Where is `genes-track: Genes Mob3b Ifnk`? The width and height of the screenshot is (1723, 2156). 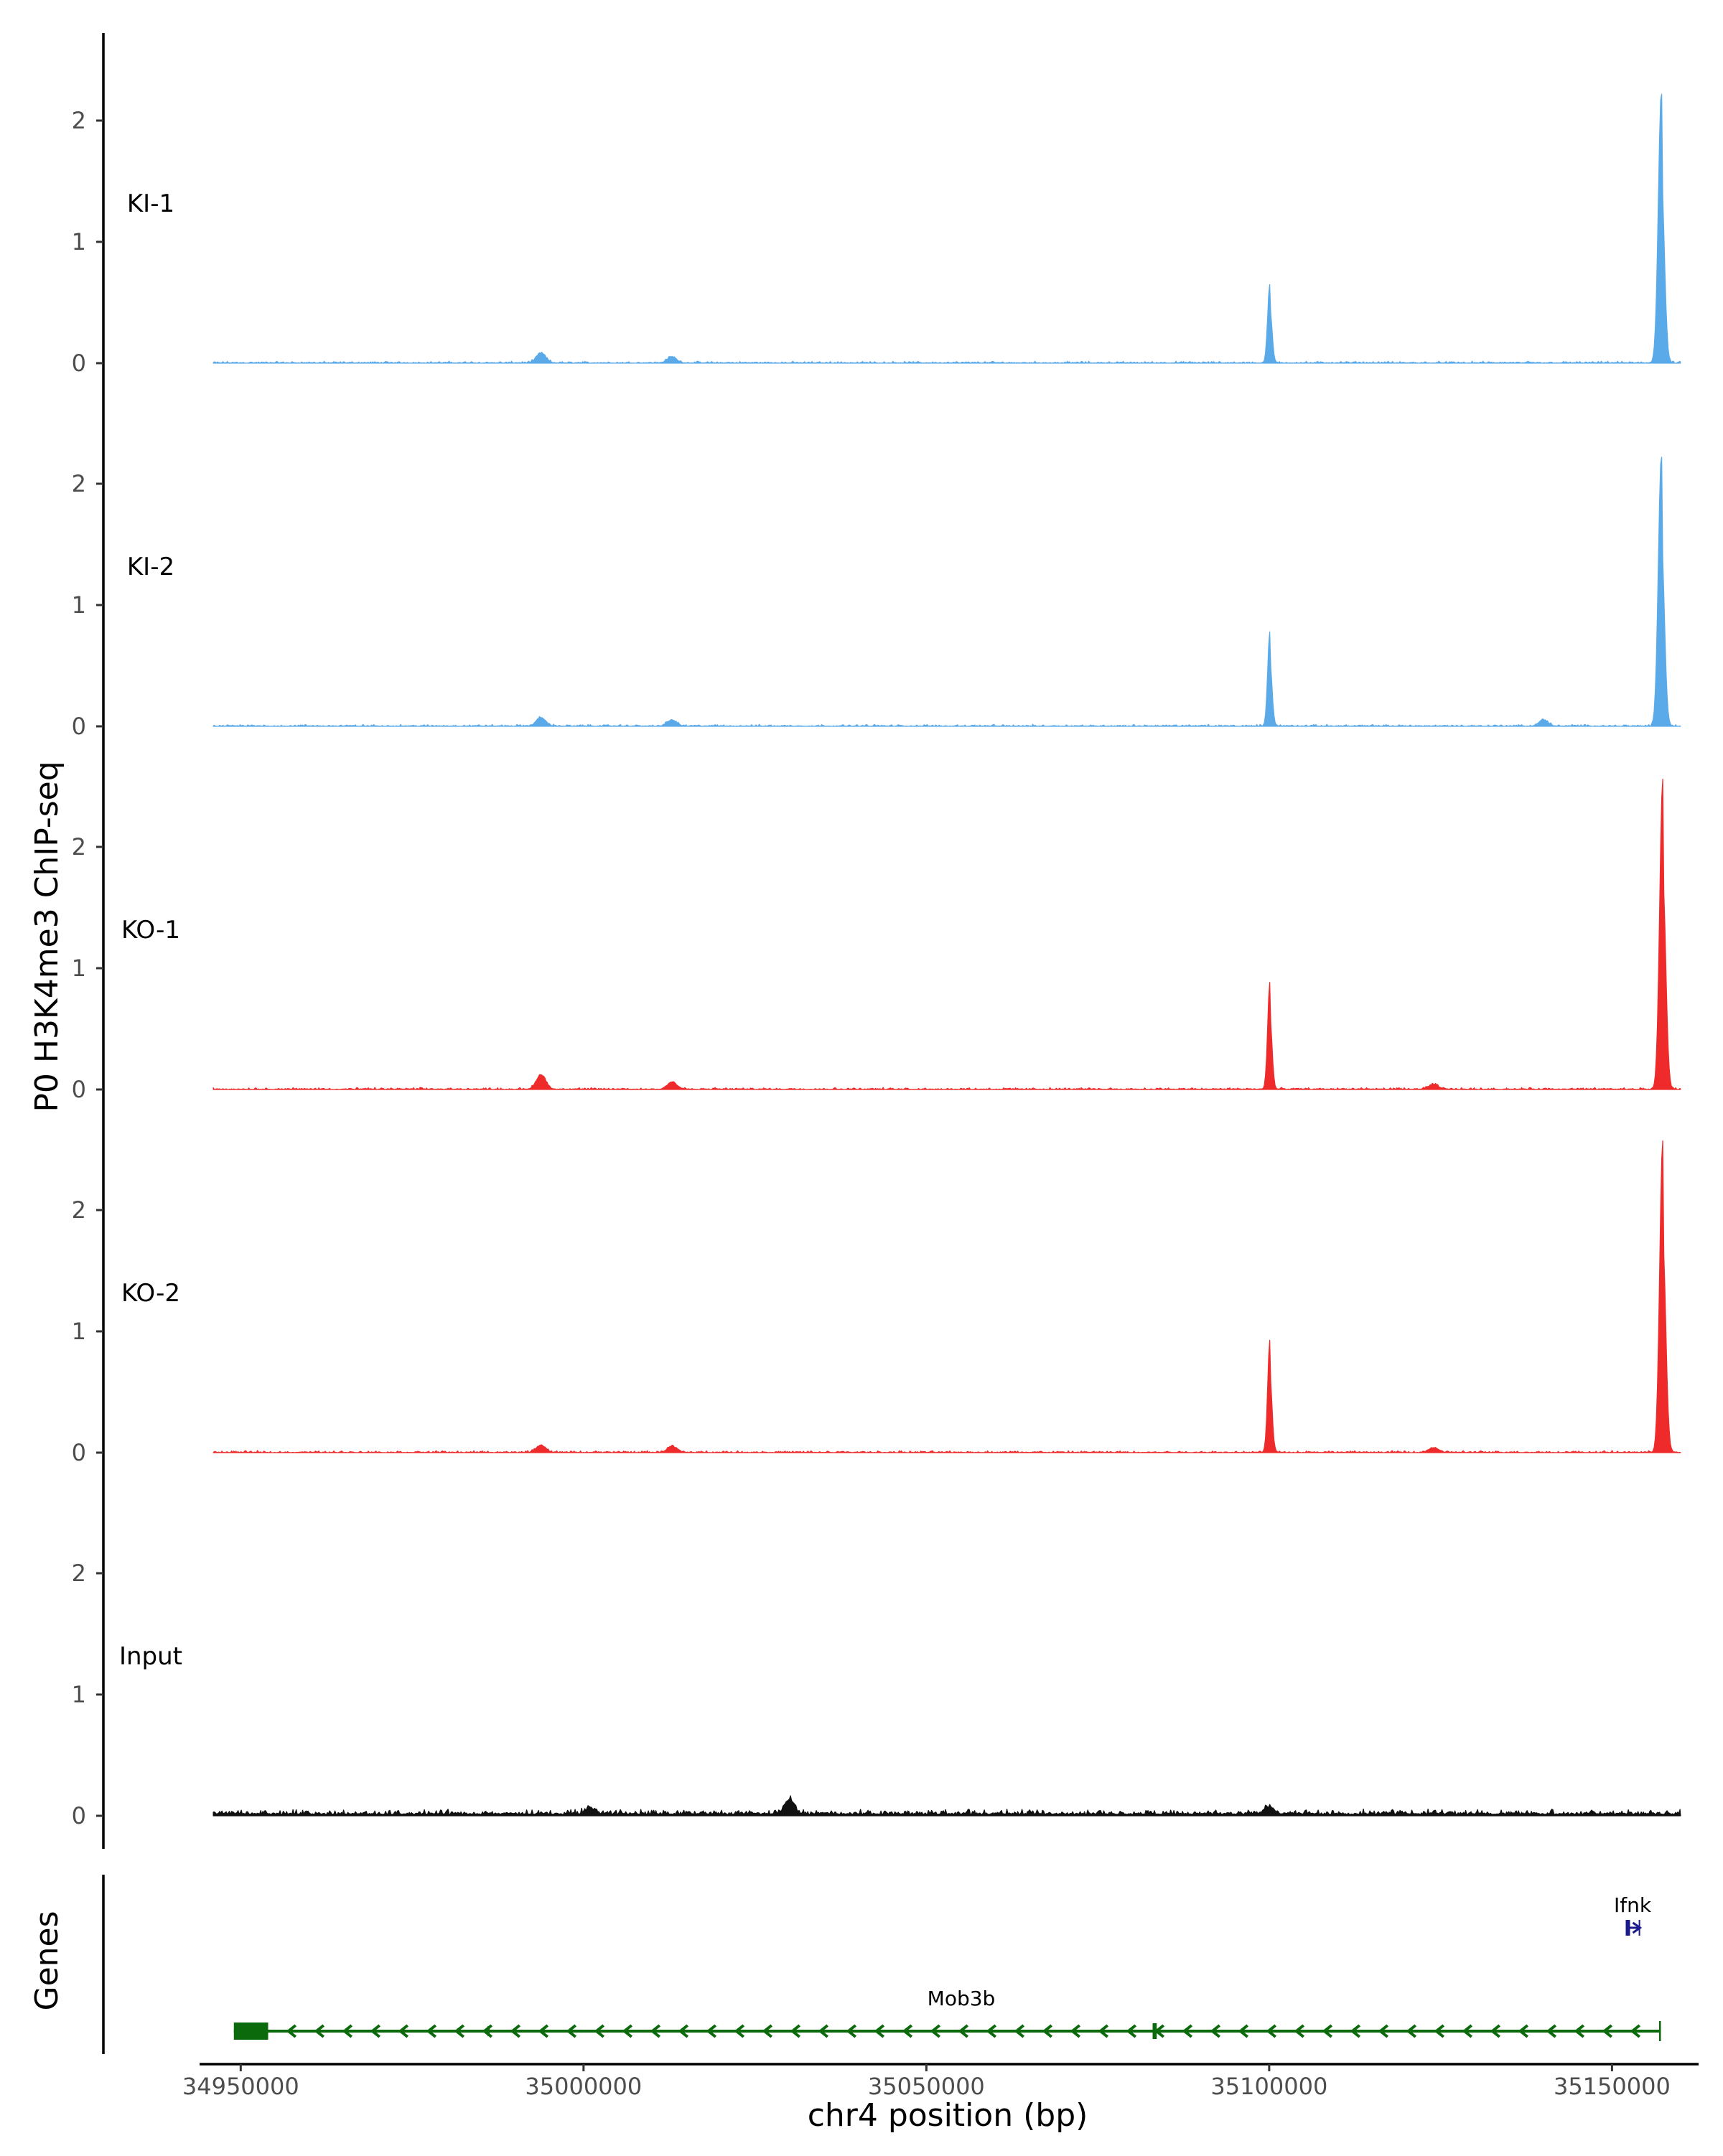 genes-track: Genes Mob3b Ifnk is located at coordinates (844, 1964).